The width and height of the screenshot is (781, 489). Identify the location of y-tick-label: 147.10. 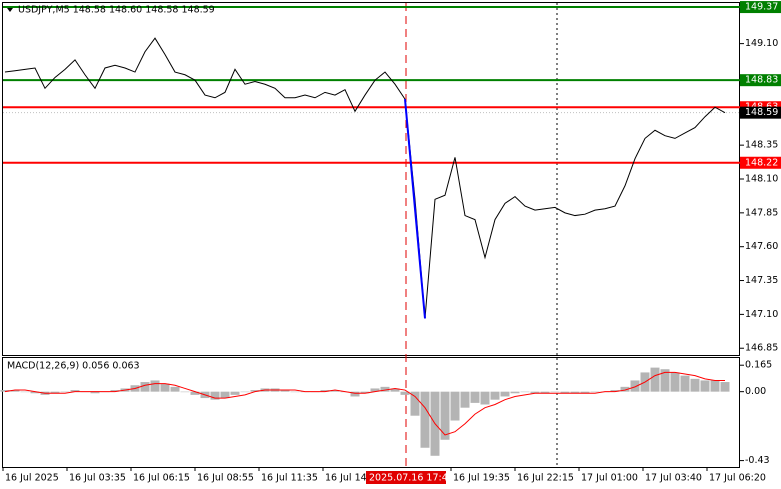
(761, 314).